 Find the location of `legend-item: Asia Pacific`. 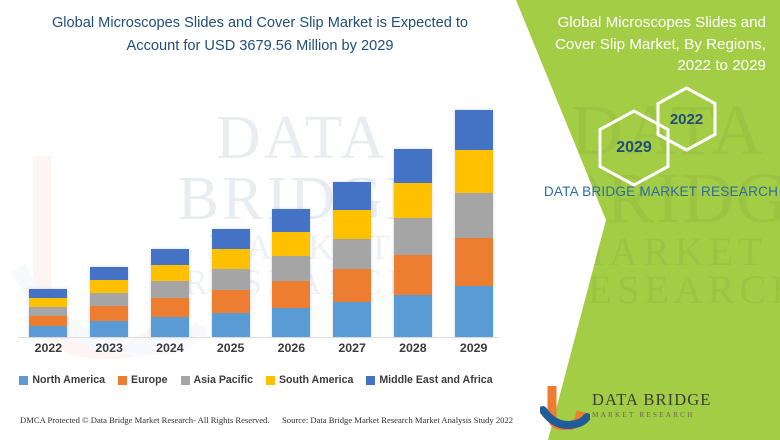

legend-item: Asia Pacific is located at coordinates (216, 380).